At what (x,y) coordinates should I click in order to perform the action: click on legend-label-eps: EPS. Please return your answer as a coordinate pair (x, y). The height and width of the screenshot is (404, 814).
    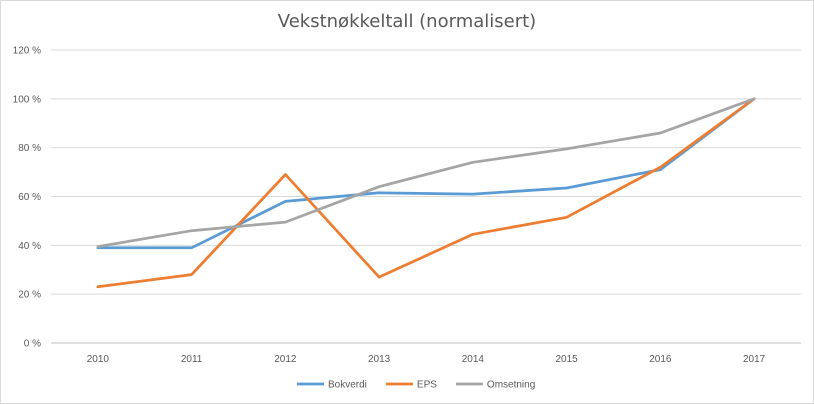
    Looking at the image, I should click on (427, 385).